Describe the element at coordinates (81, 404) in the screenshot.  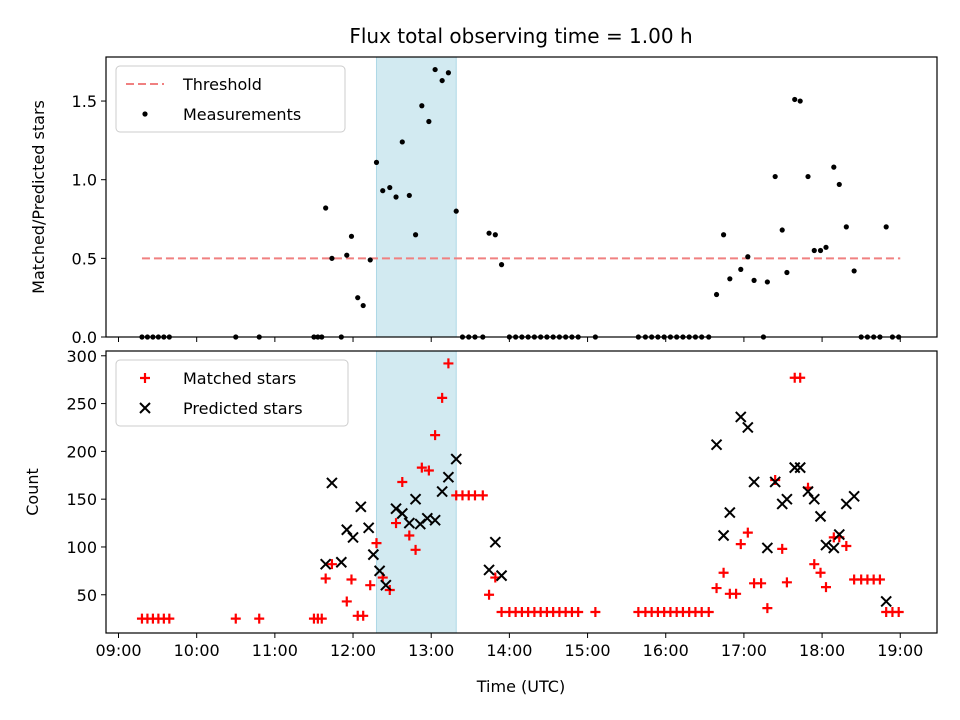
I see `bottom-y-tick-label: 250` at that location.